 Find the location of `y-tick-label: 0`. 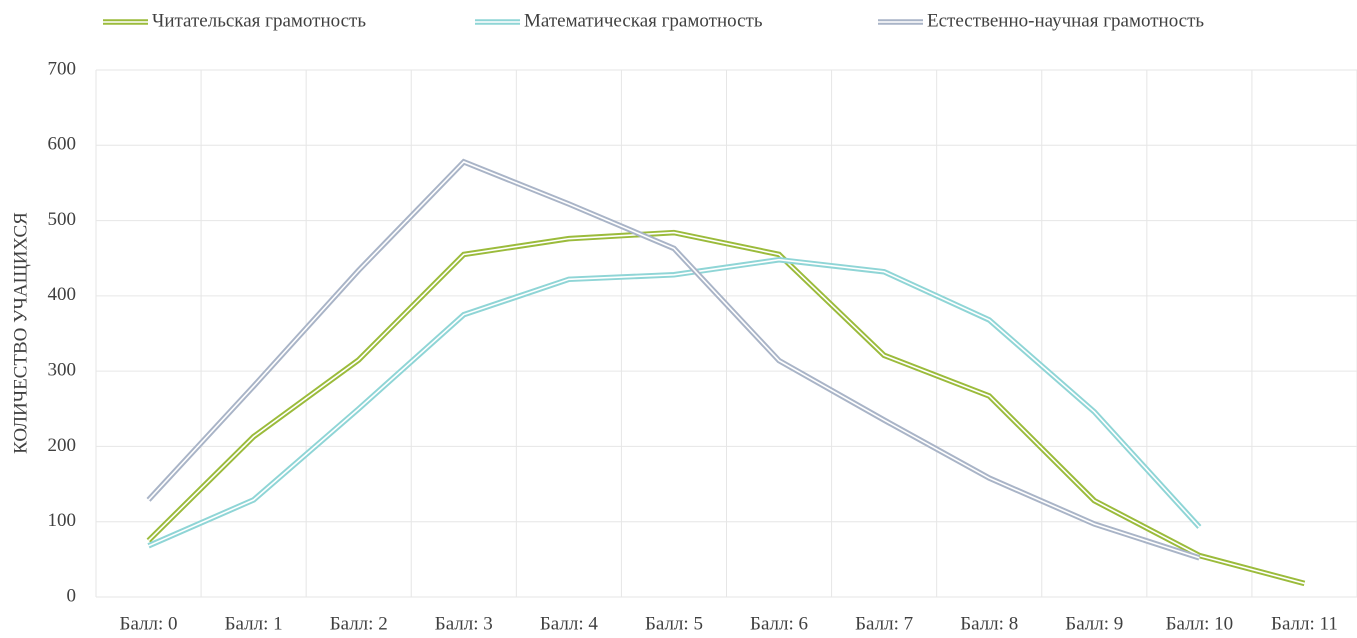

y-tick-label: 0 is located at coordinates (72, 595).